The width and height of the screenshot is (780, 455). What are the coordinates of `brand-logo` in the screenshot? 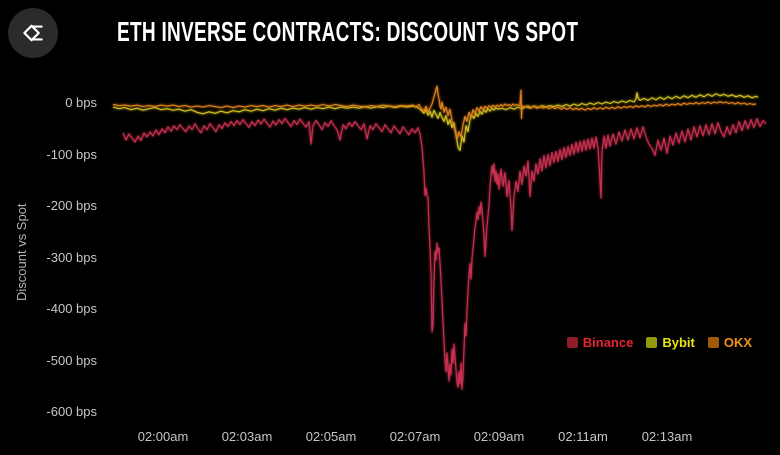 It's located at (33, 33).